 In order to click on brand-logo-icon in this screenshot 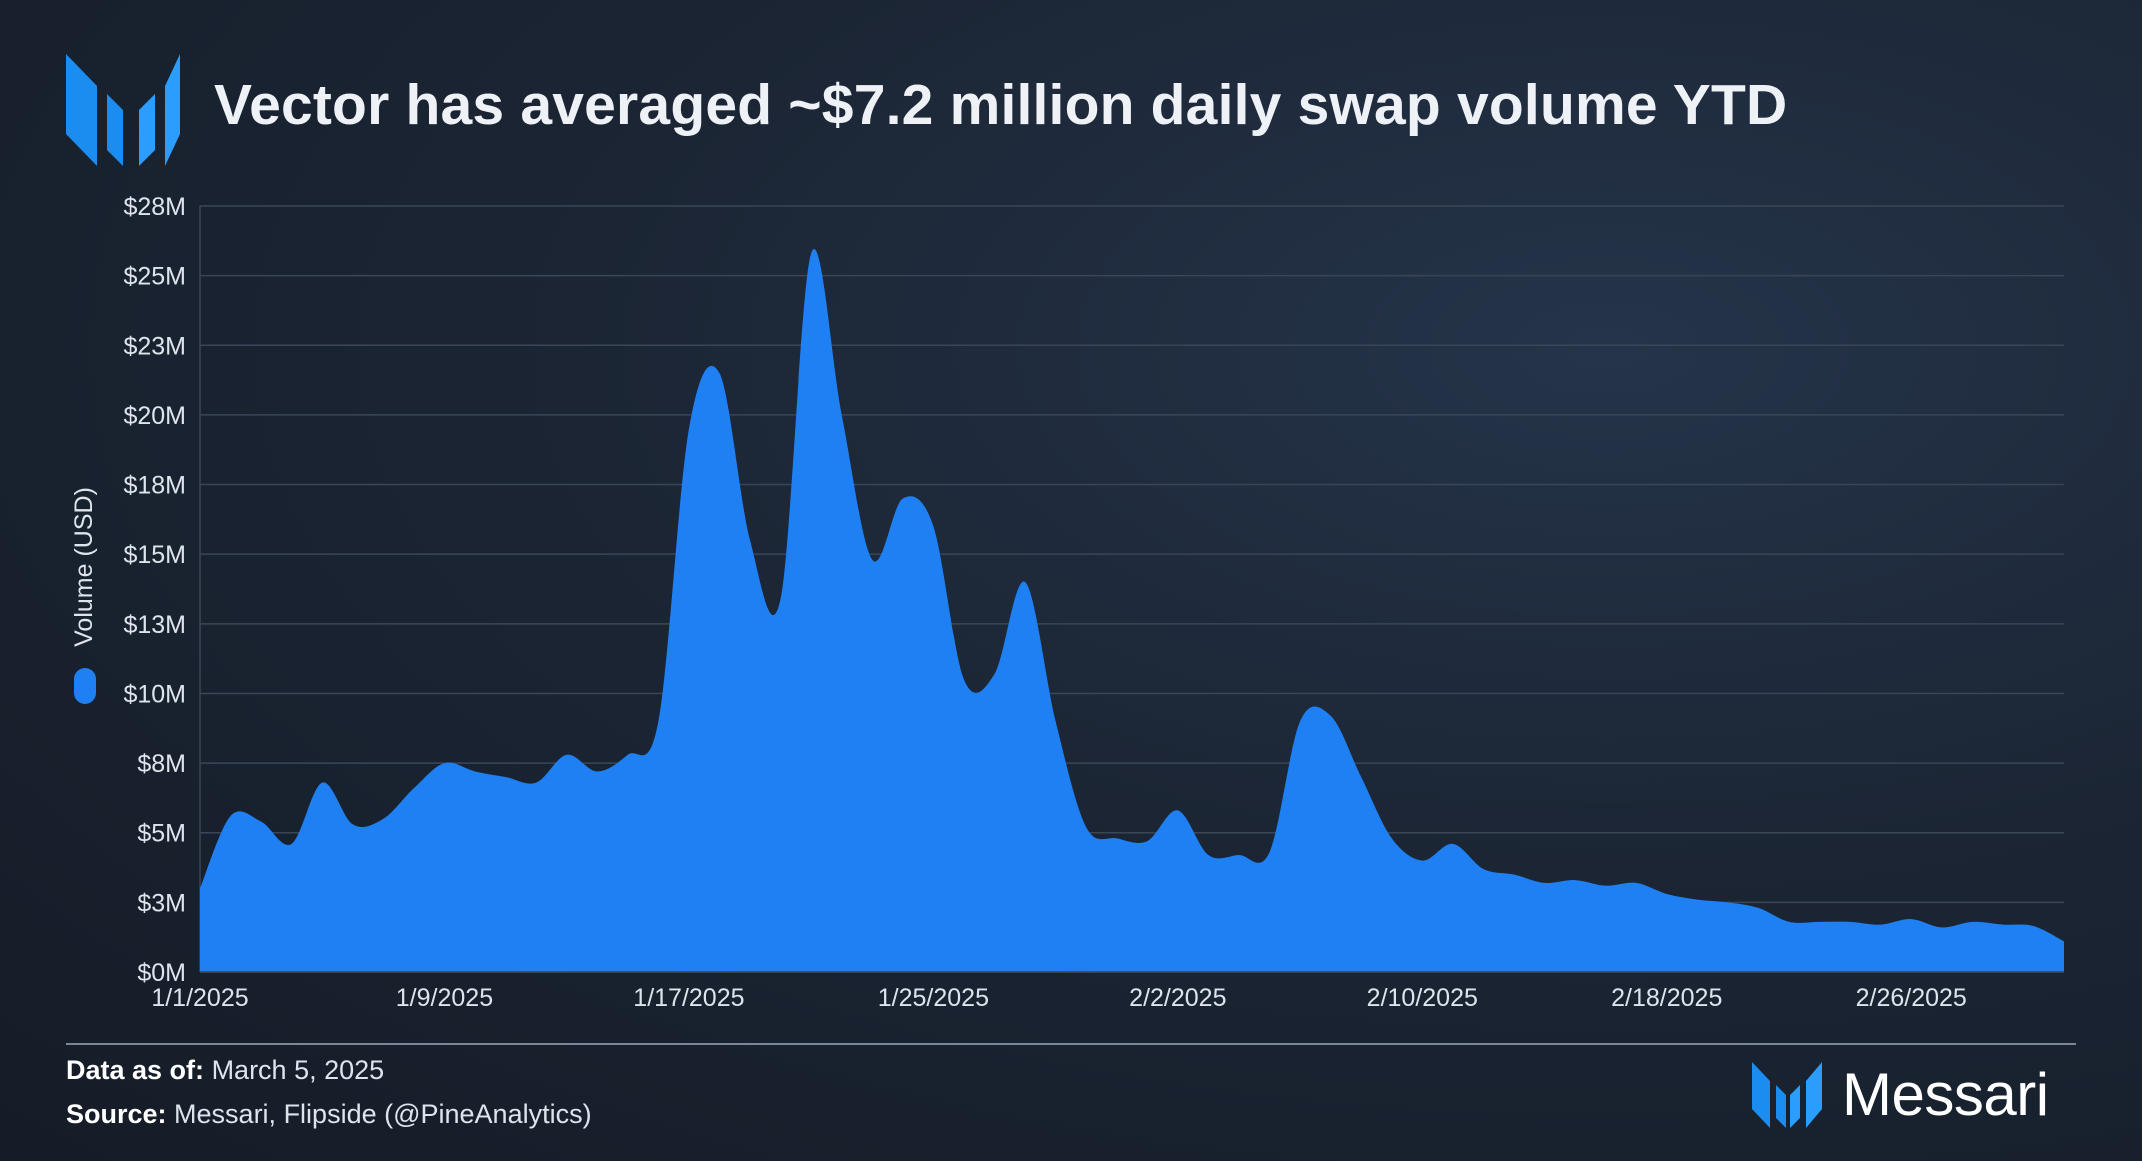, I will do `click(1787, 1095)`.